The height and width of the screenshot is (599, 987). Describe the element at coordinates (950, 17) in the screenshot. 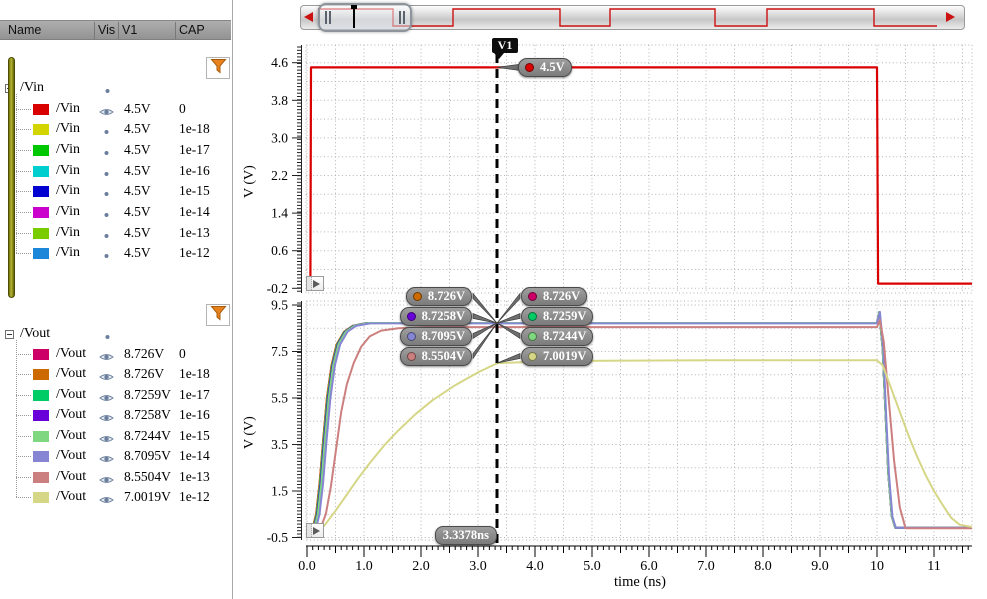

I see `scroll-right-icon` at that location.